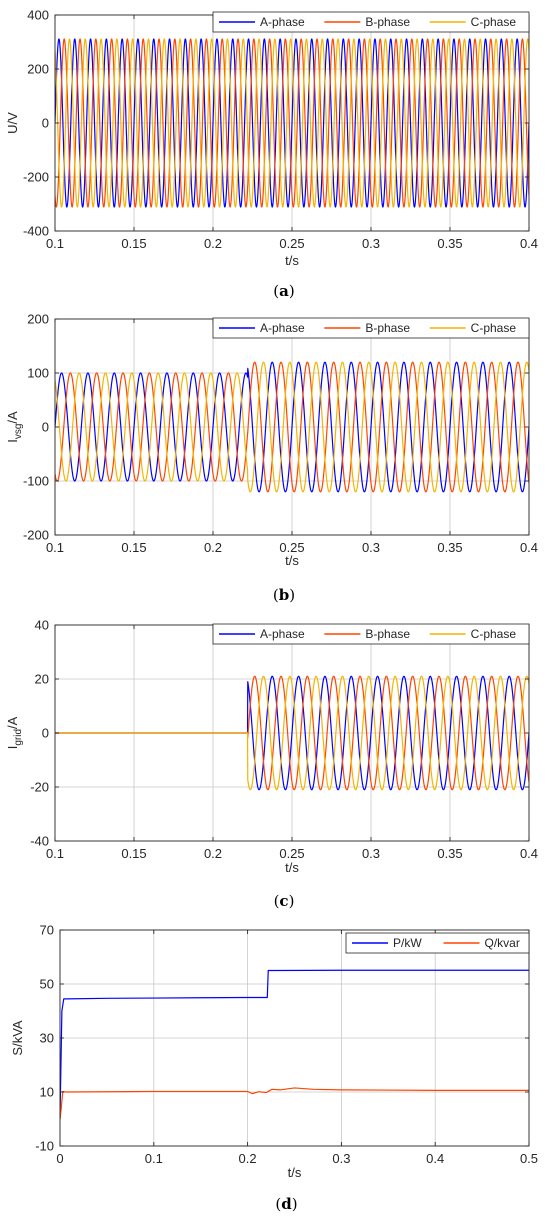 This screenshot has width=550, height=1225. I want to click on x-tick-label: 0, so click(59, 1158).